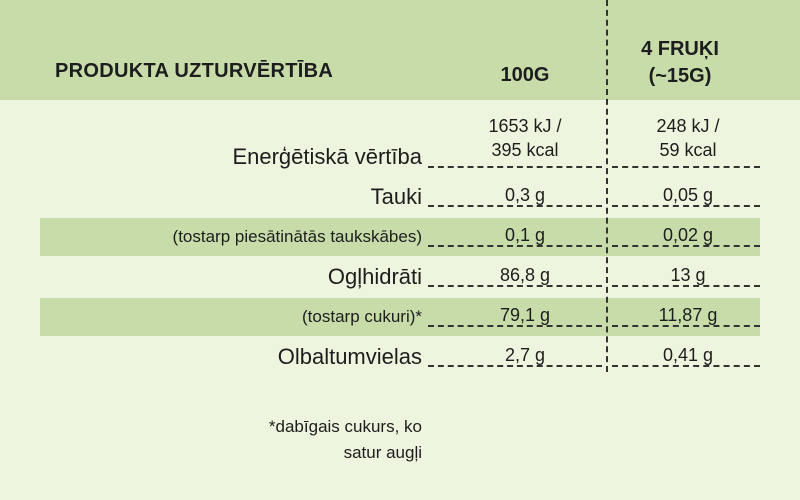  Describe the element at coordinates (688, 195) in the screenshot. I see `value-4-fruki: 0,05 g` at that location.